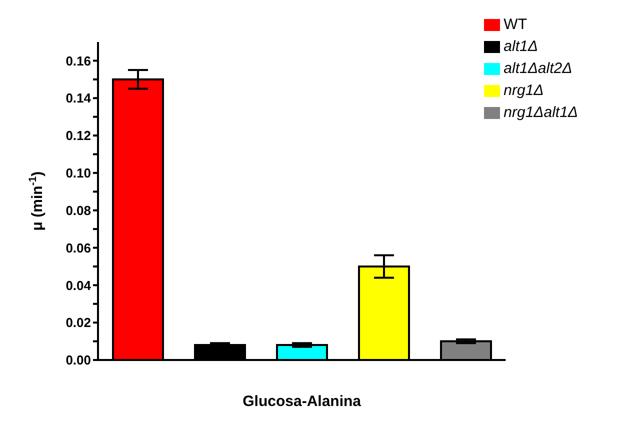 The image size is (618, 428). What do you see at coordinates (521, 46) in the screenshot?
I see `legend-label: alt1Δ` at bounding box center [521, 46].